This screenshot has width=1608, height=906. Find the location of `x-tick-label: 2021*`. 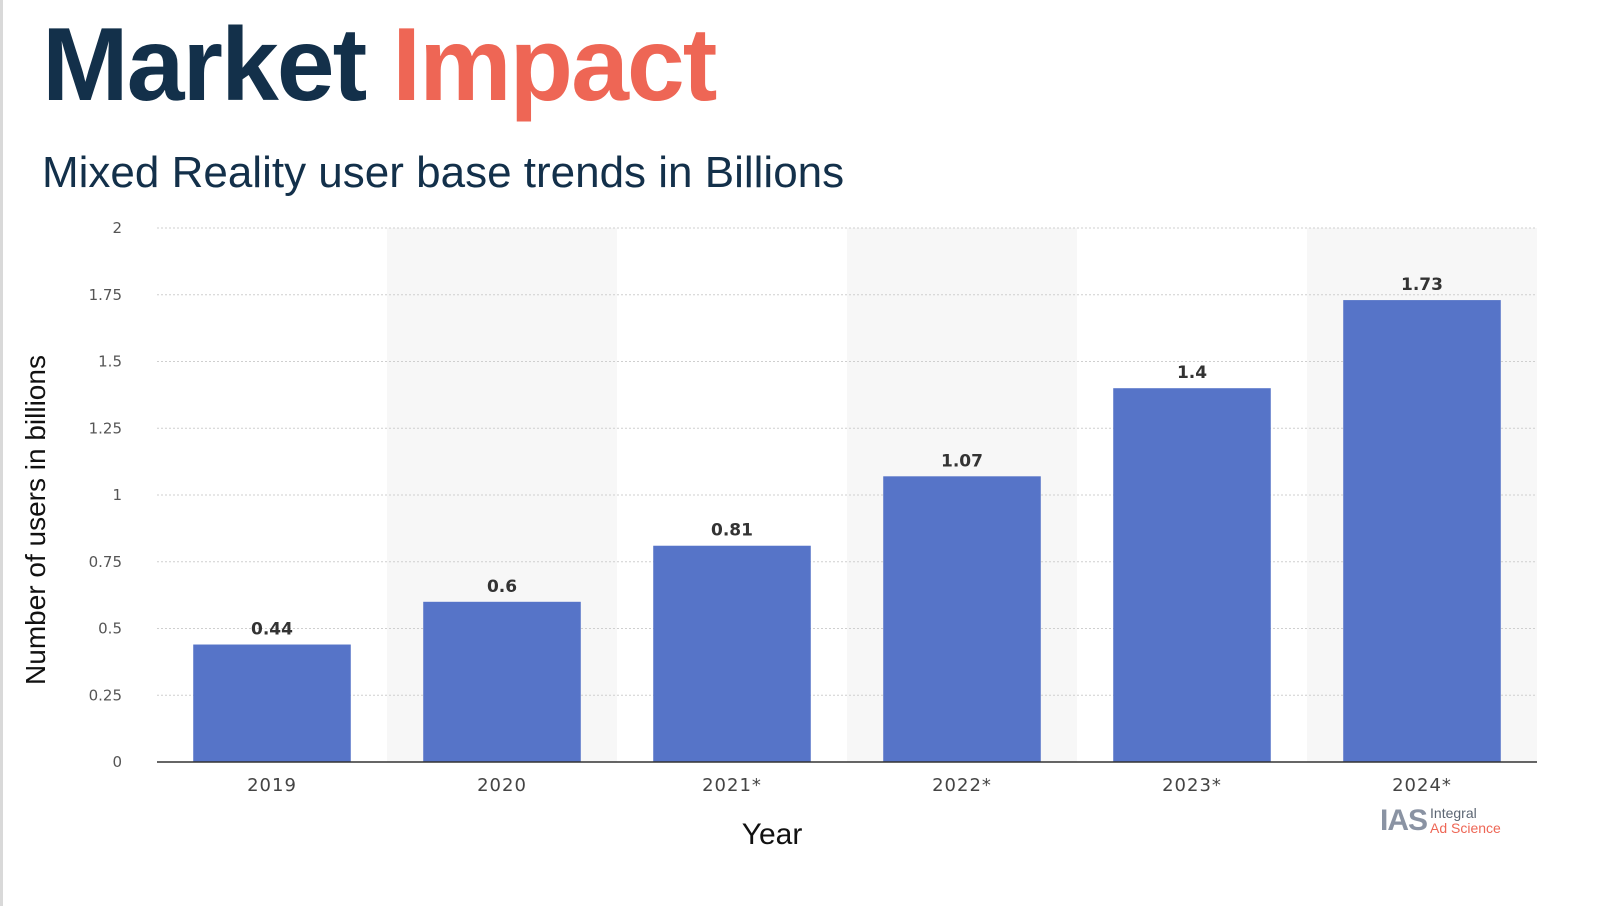

x-tick-label: 2021* is located at coordinates (732, 785).